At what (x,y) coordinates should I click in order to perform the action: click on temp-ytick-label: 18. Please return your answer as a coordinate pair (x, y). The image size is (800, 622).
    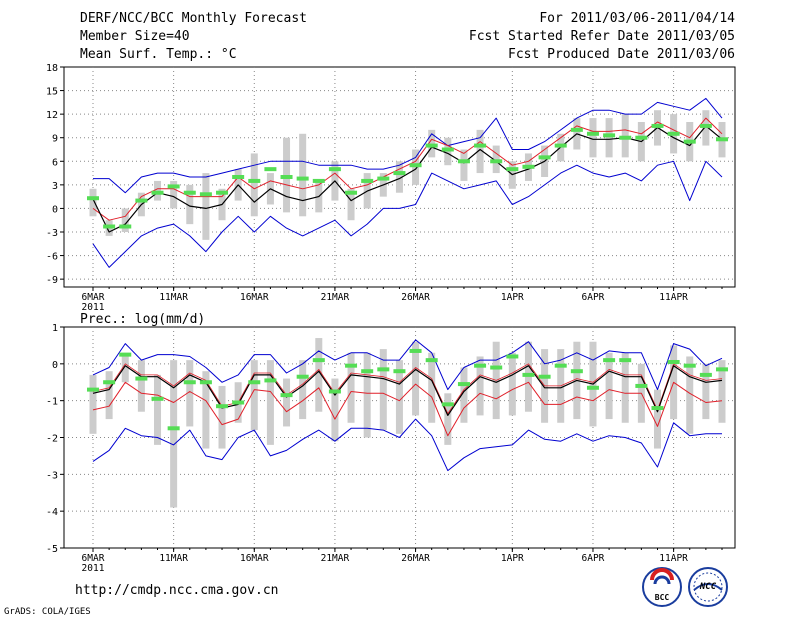
    Looking at the image, I should click on (52, 68).